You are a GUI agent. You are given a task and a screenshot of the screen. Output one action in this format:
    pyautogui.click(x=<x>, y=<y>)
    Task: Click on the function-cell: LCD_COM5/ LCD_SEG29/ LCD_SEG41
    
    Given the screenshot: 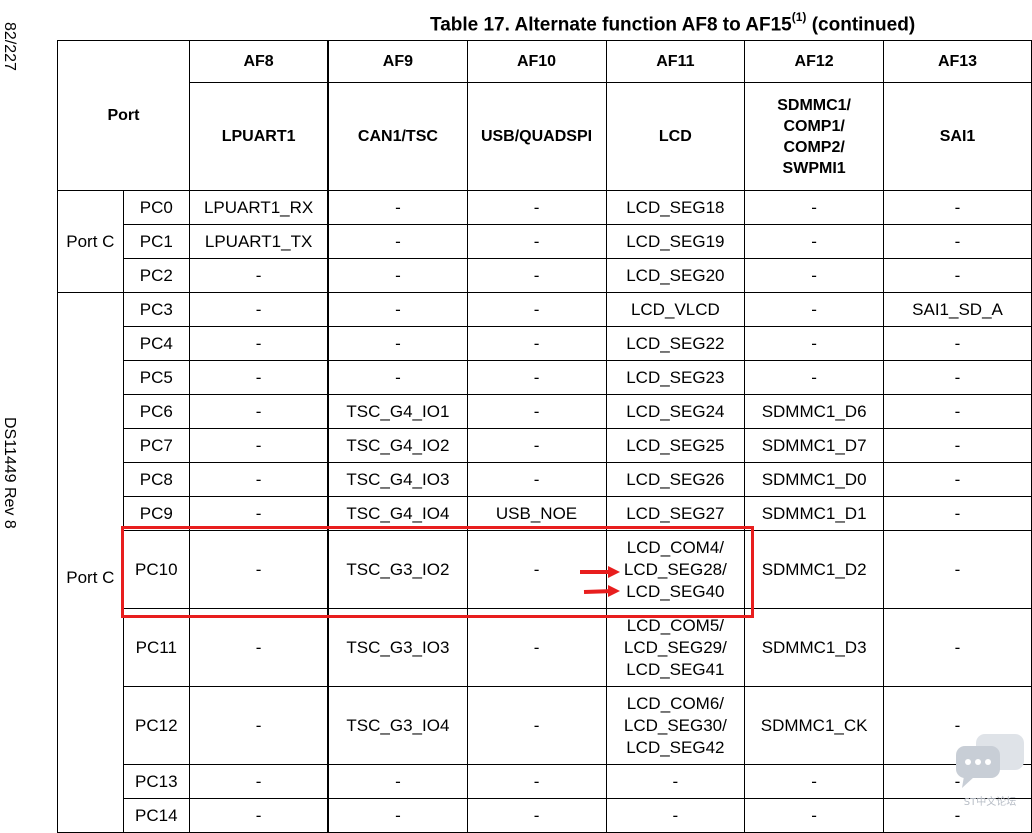 What is the action you would take?
    pyautogui.click(x=675, y=647)
    